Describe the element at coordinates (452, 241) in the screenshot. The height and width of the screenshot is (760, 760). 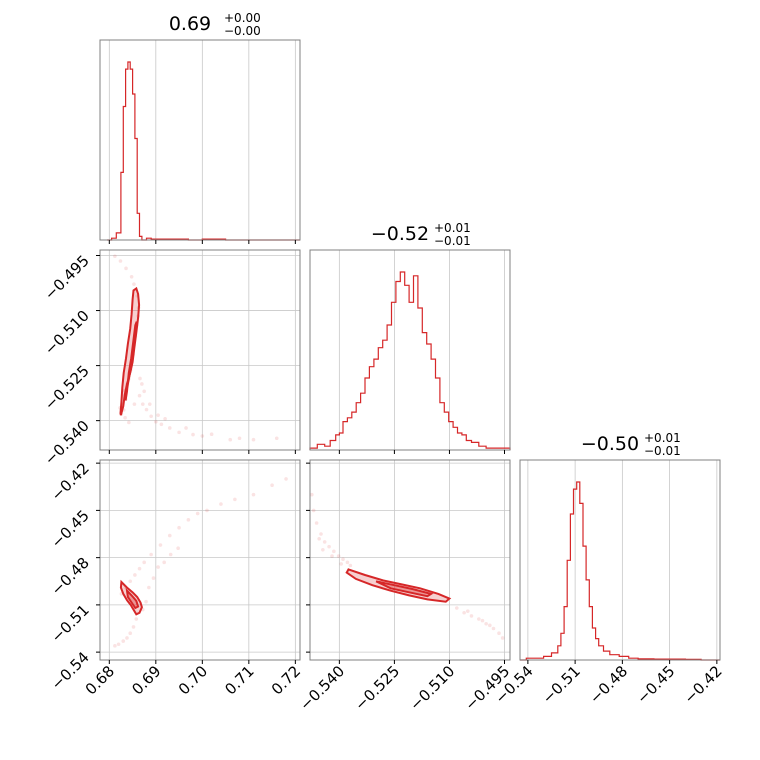
I see `param-title-minus-1: −0.01` at that location.